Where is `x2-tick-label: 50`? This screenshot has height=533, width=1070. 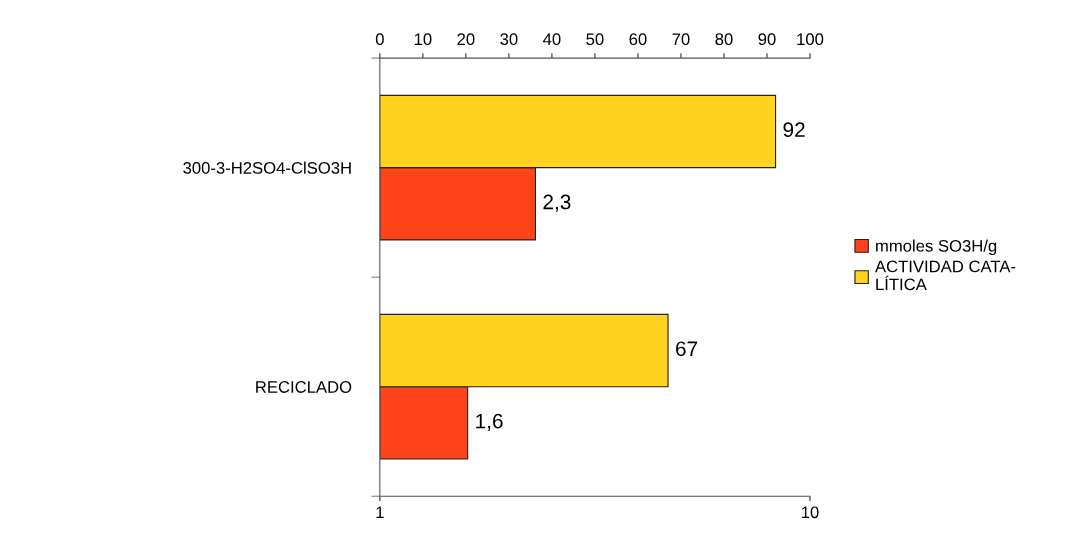
x2-tick-label: 50 is located at coordinates (595, 39).